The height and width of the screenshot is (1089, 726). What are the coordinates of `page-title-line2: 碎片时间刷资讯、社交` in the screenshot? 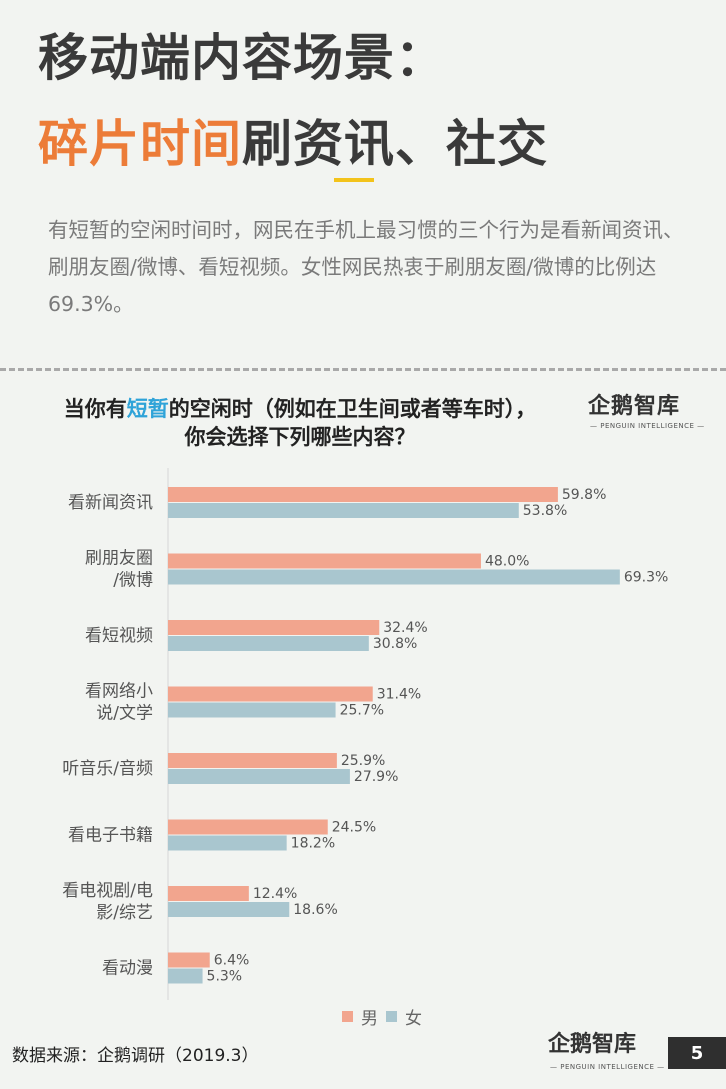 It's located at (293, 140).